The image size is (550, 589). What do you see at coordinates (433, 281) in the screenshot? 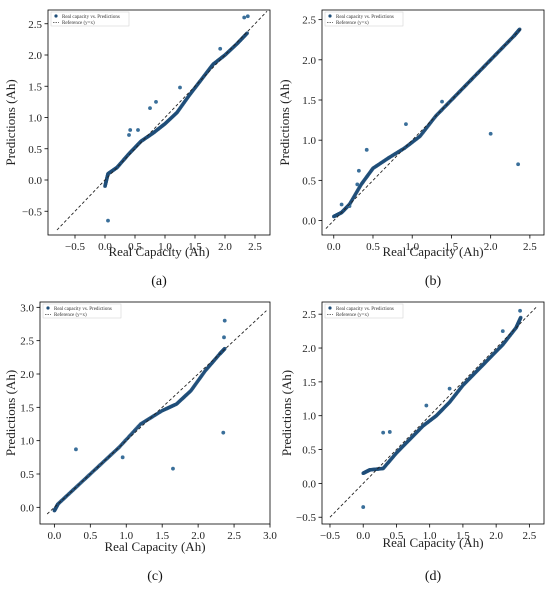
I see `panel-label: (b)` at bounding box center [433, 281].